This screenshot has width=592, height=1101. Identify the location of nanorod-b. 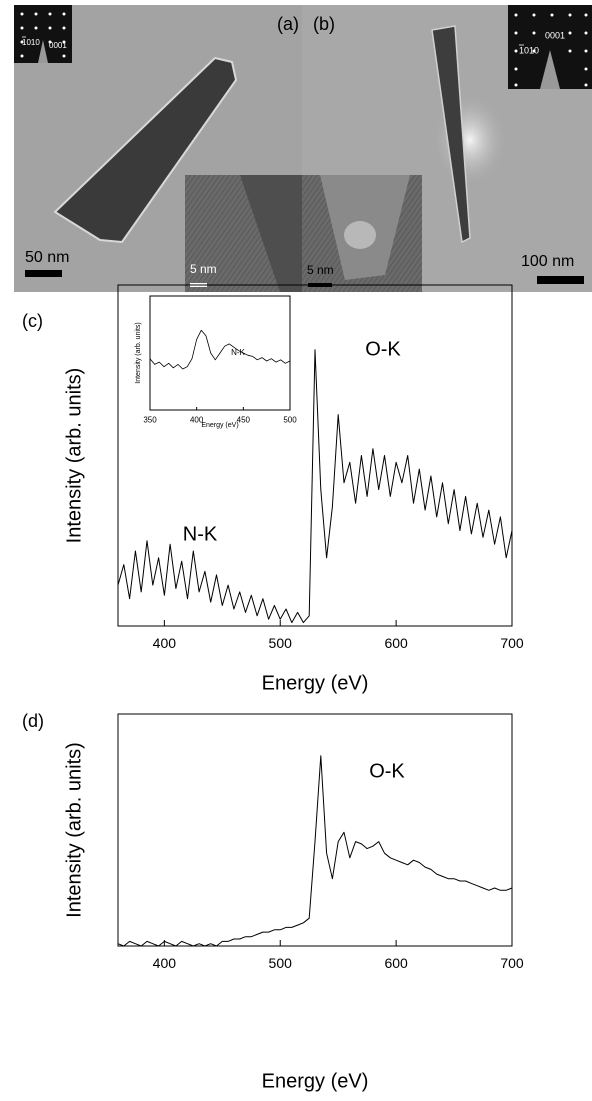
(451, 134).